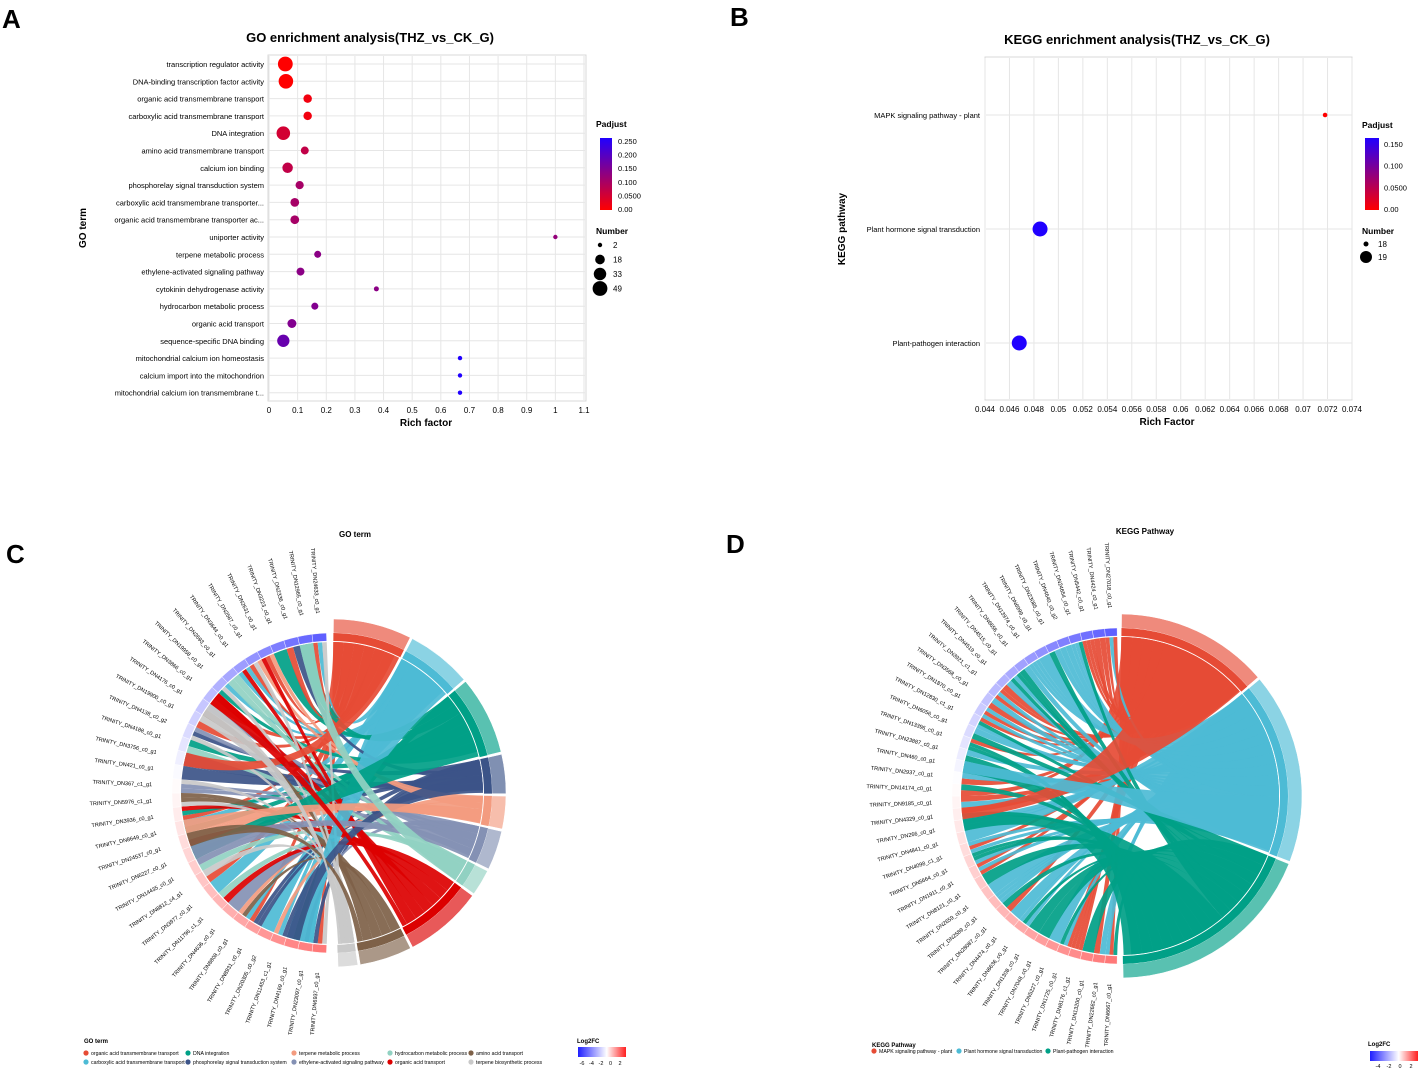 The width and height of the screenshot is (1418, 1069). Describe the element at coordinates (1394, 1056) in the screenshot. I see `chart-d-colorbar` at that location.